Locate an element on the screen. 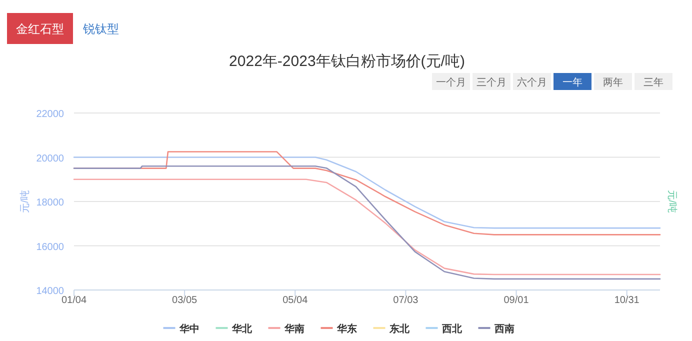  legend-label: 华中 is located at coordinates (189, 329).